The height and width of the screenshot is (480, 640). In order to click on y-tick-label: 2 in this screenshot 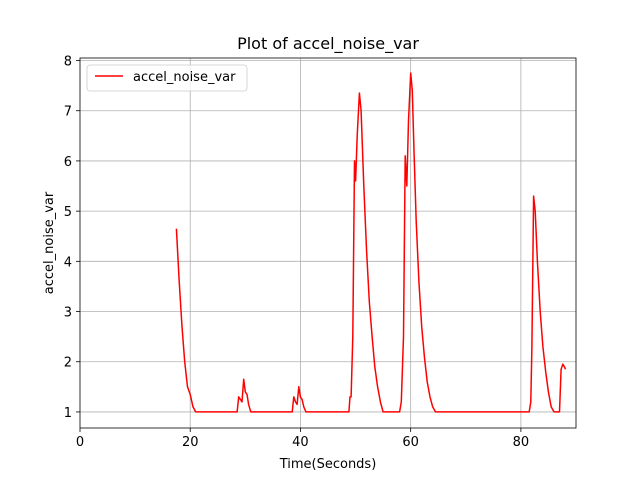, I will do `click(68, 363)`.